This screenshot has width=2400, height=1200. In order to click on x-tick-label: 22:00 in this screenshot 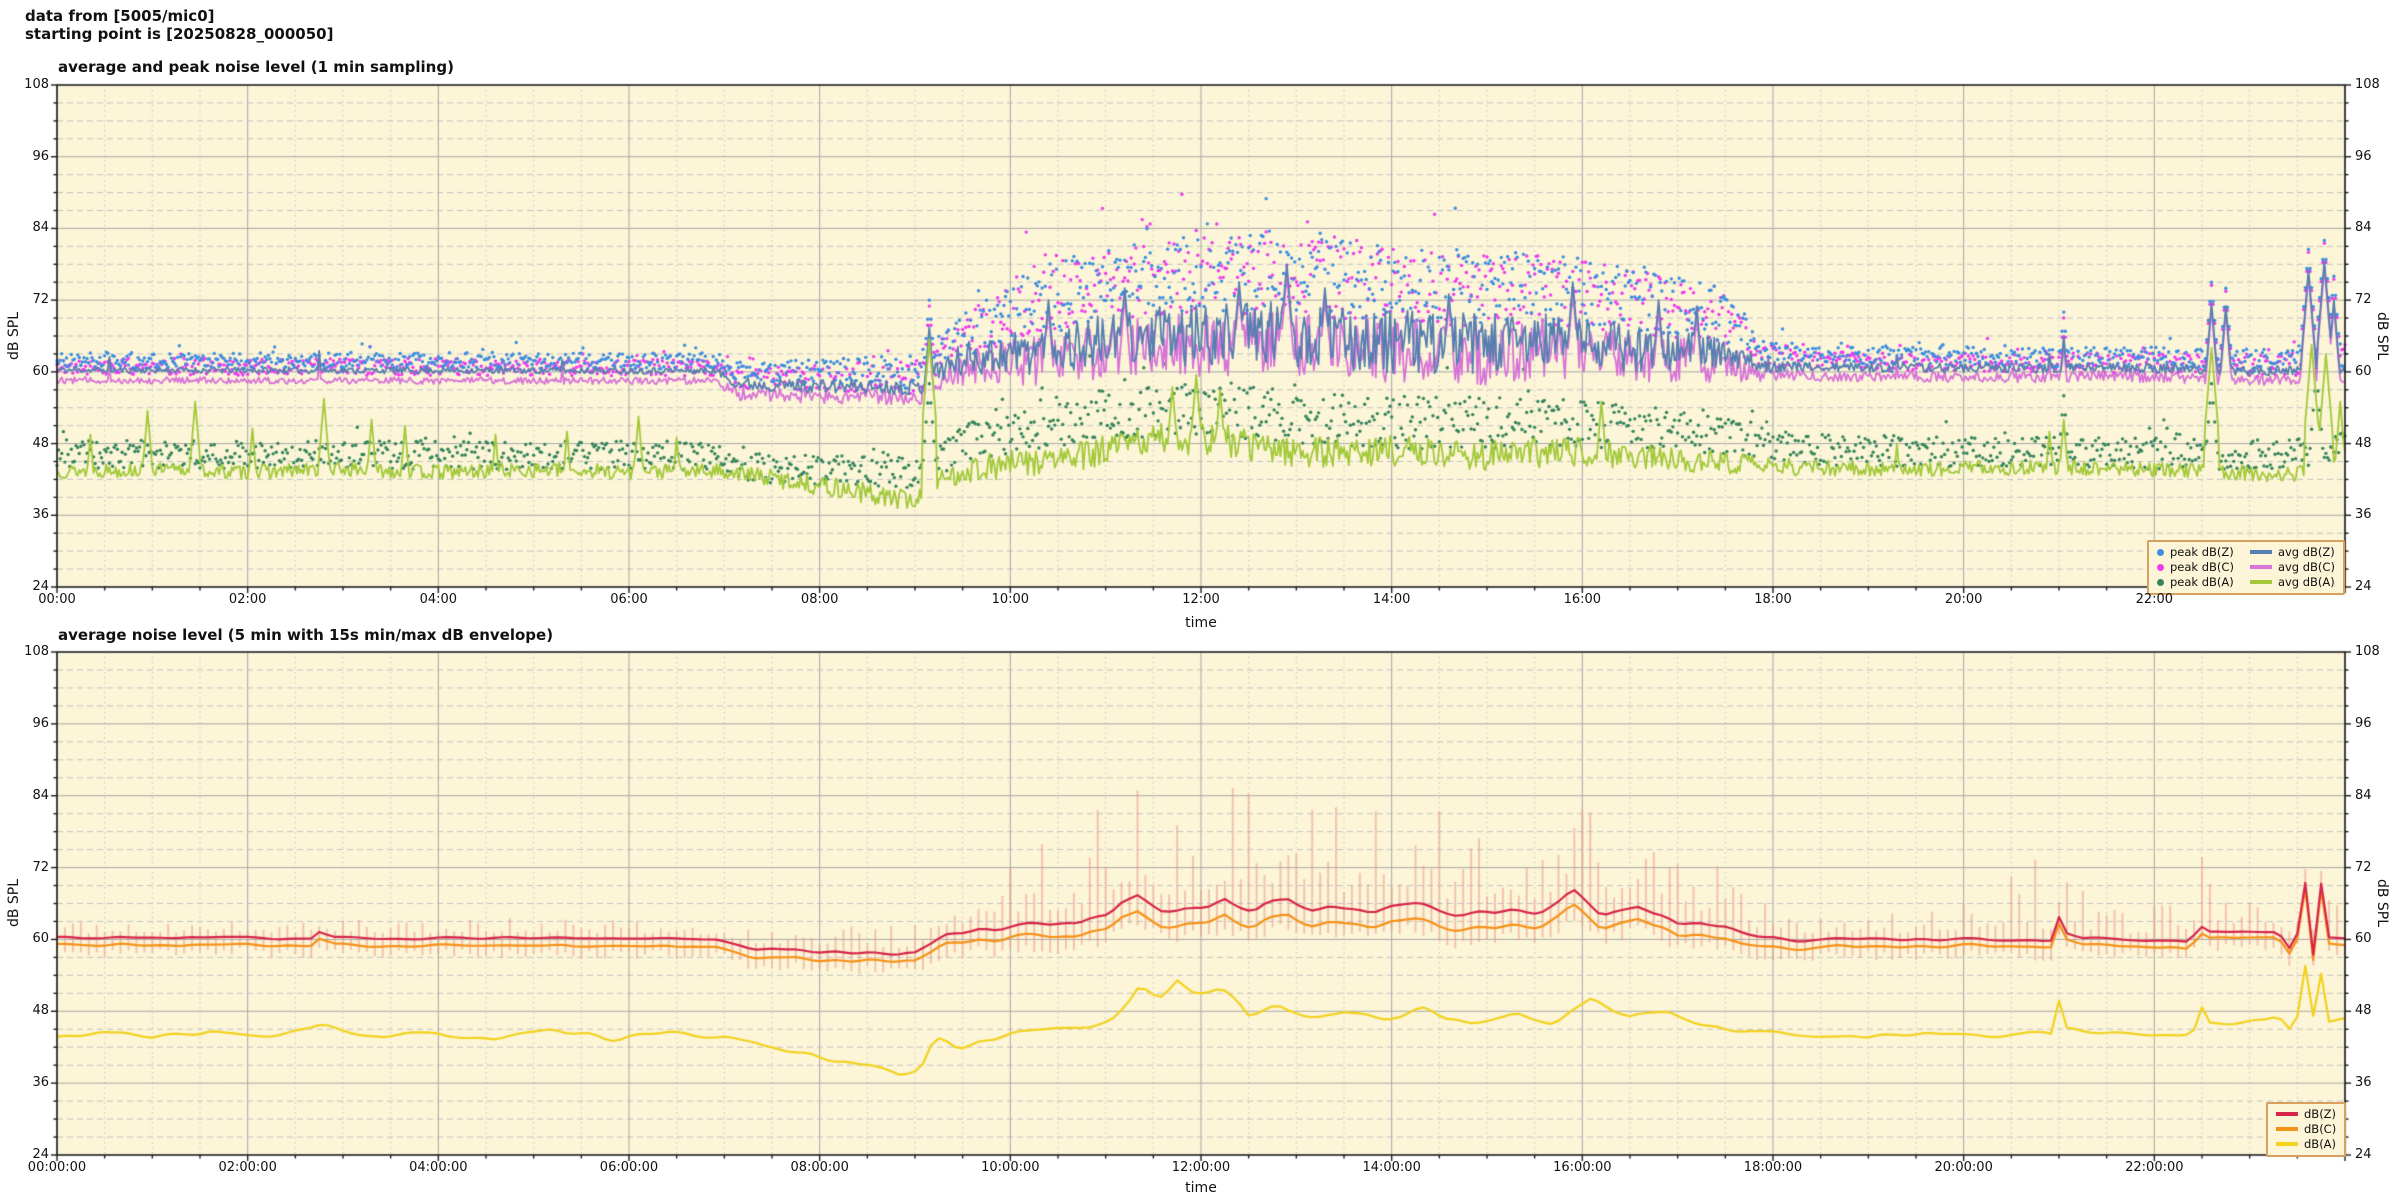, I will do `click(2154, 599)`.